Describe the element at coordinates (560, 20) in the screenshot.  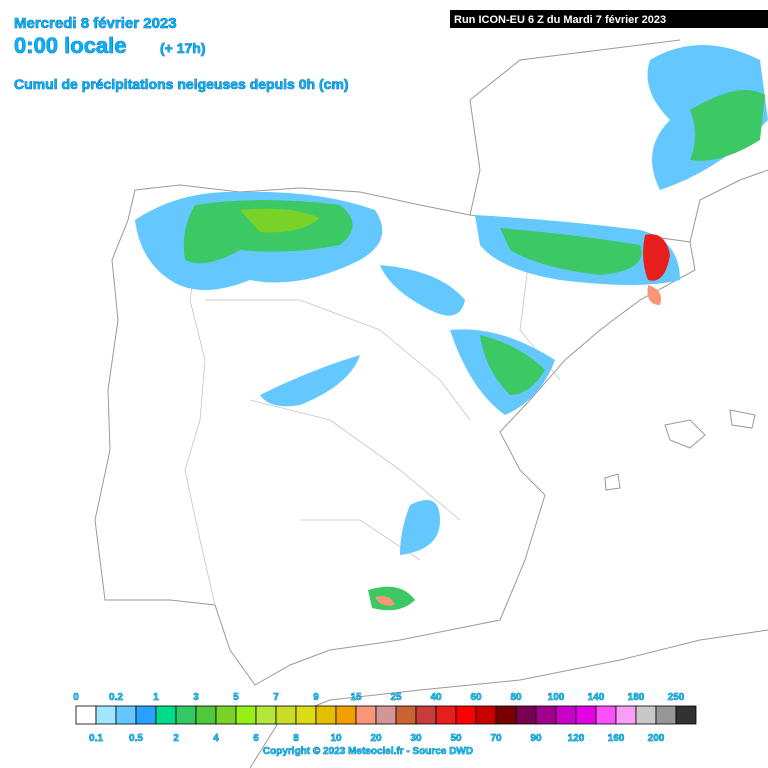
I see `run-info: Run ICON-EU 6 Z du Mardi 7 février 2023` at that location.